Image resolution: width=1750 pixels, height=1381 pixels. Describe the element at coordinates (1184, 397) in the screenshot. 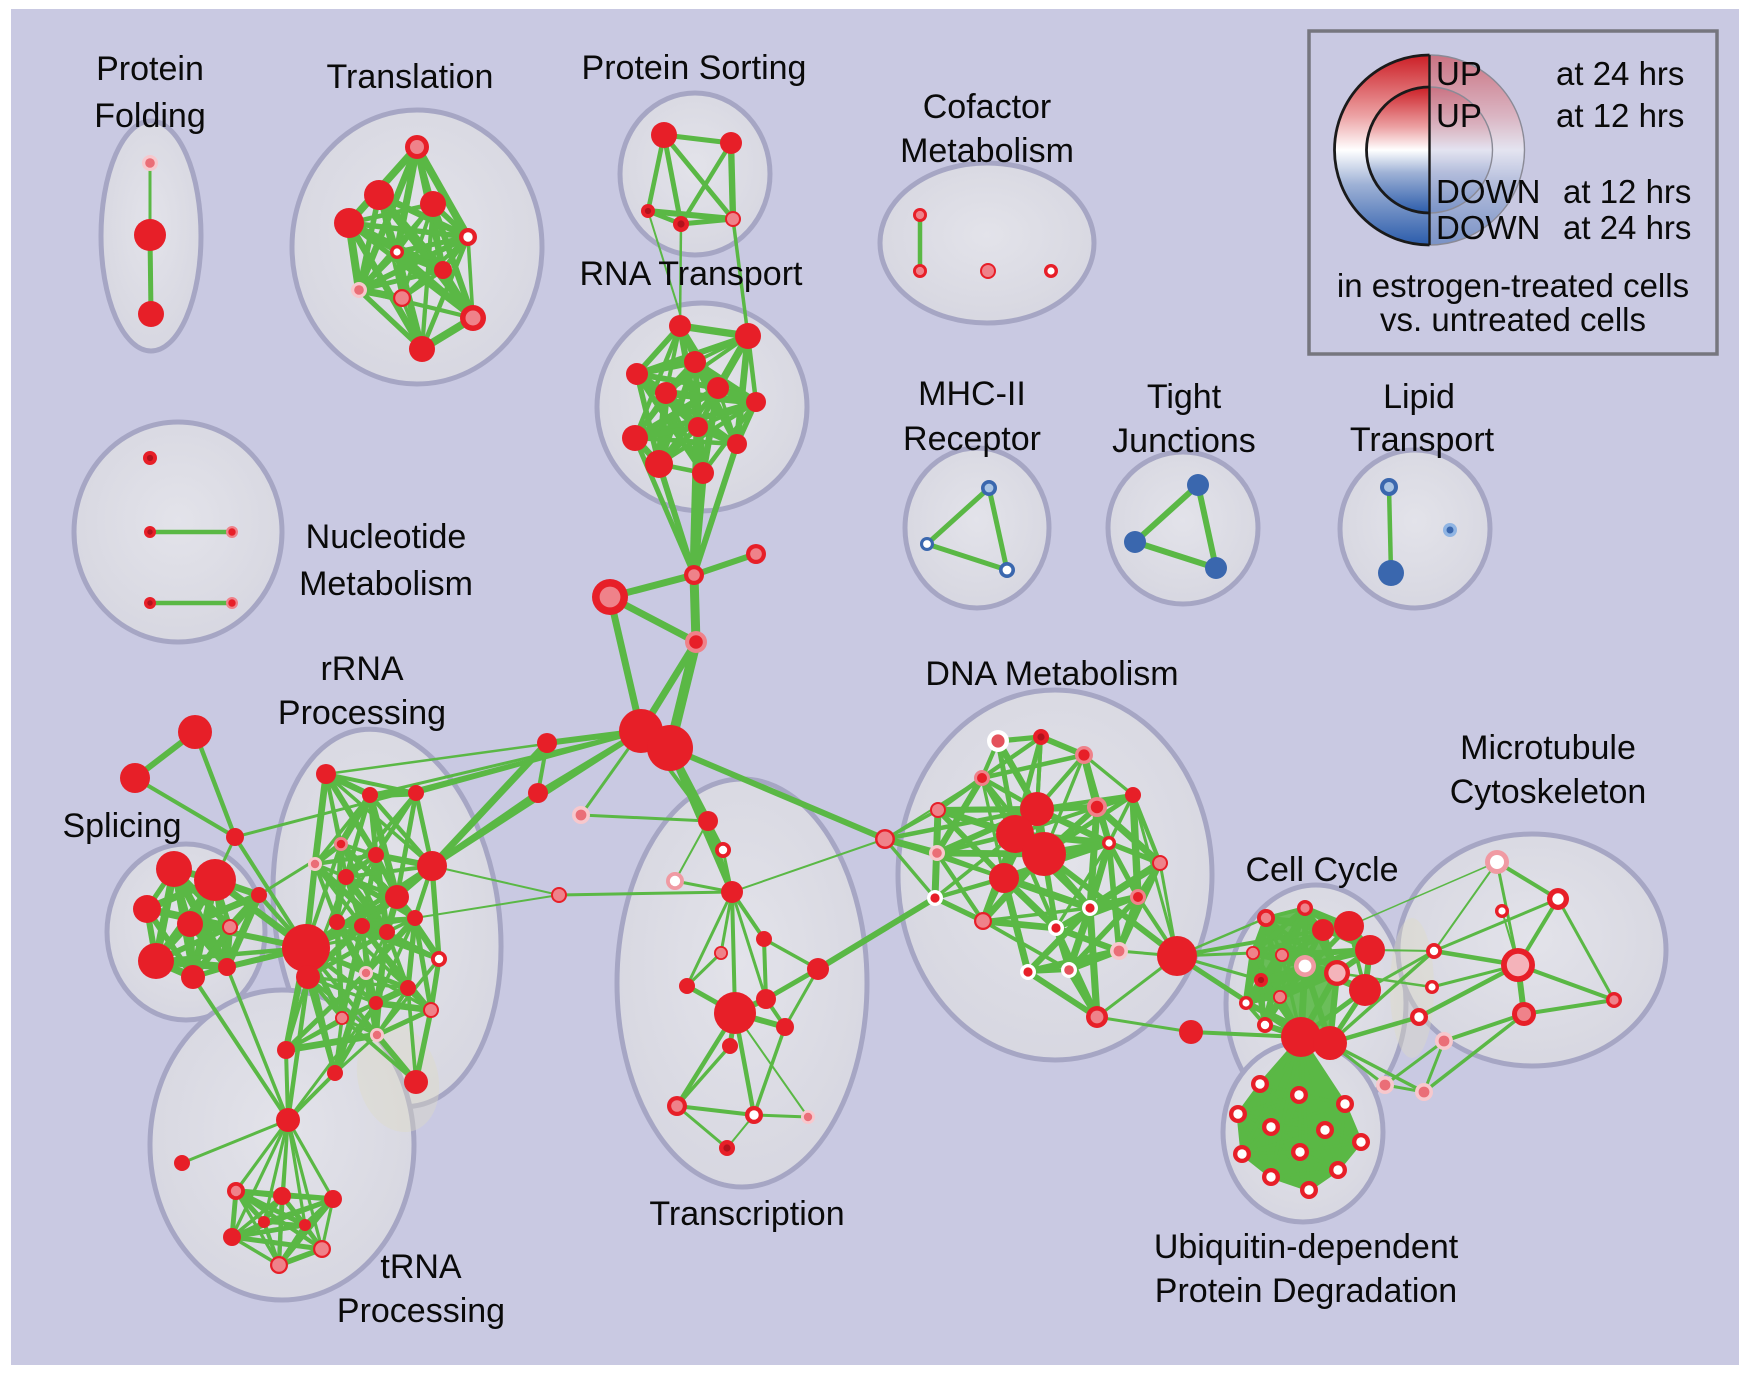

I see `svg-text: Tight` at that location.